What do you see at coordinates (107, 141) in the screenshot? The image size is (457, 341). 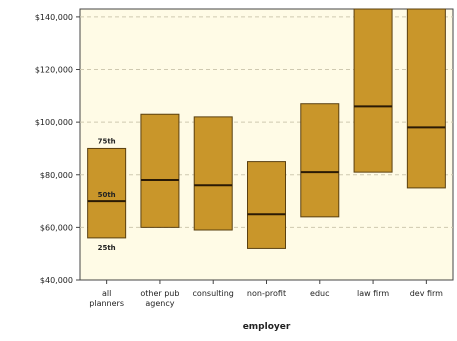 I see `percentile-label-75th: 75th` at bounding box center [107, 141].